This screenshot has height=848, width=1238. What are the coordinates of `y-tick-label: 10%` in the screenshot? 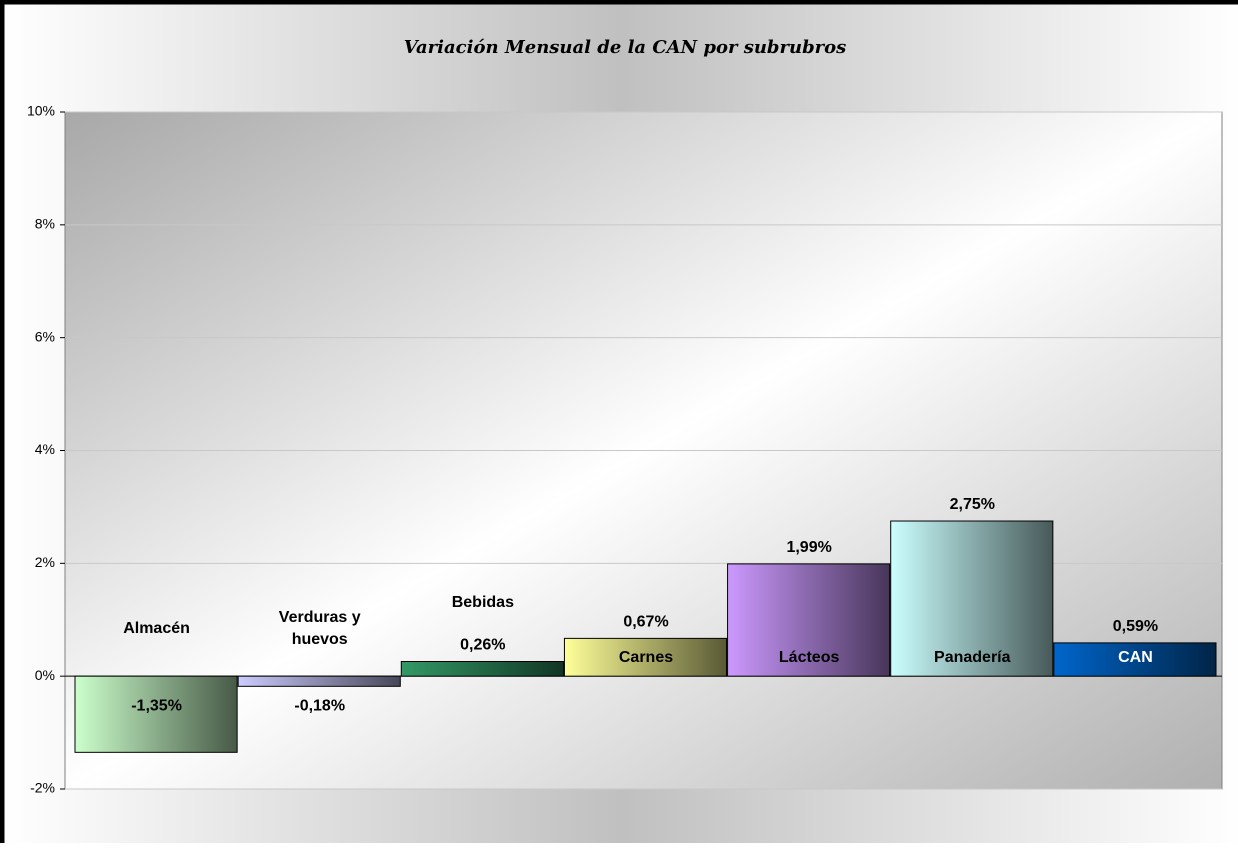 It's located at (41, 111).